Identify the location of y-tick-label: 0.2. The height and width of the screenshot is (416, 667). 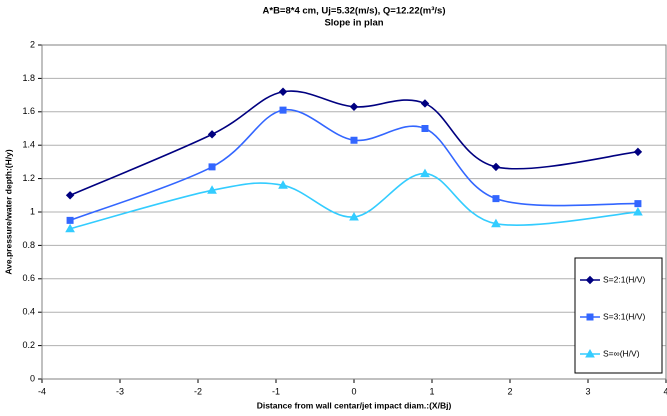
(28, 345).